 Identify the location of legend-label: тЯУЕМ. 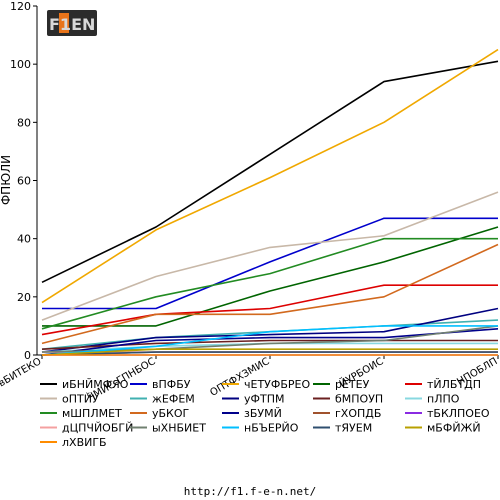
(353, 428).